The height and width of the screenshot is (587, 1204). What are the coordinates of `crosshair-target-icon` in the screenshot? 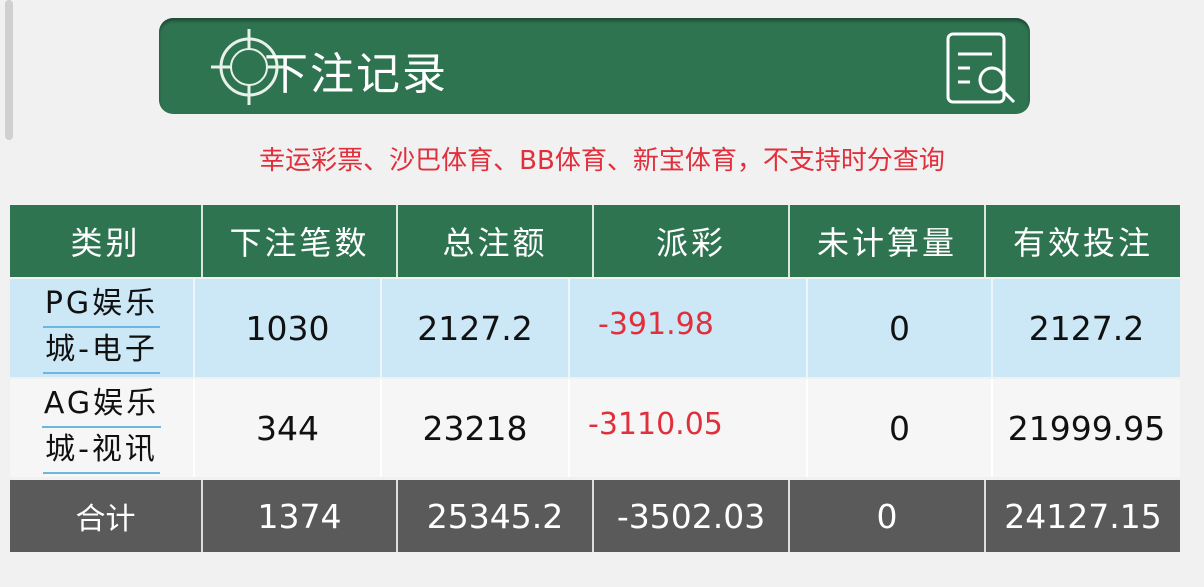 It's located at (249, 67).